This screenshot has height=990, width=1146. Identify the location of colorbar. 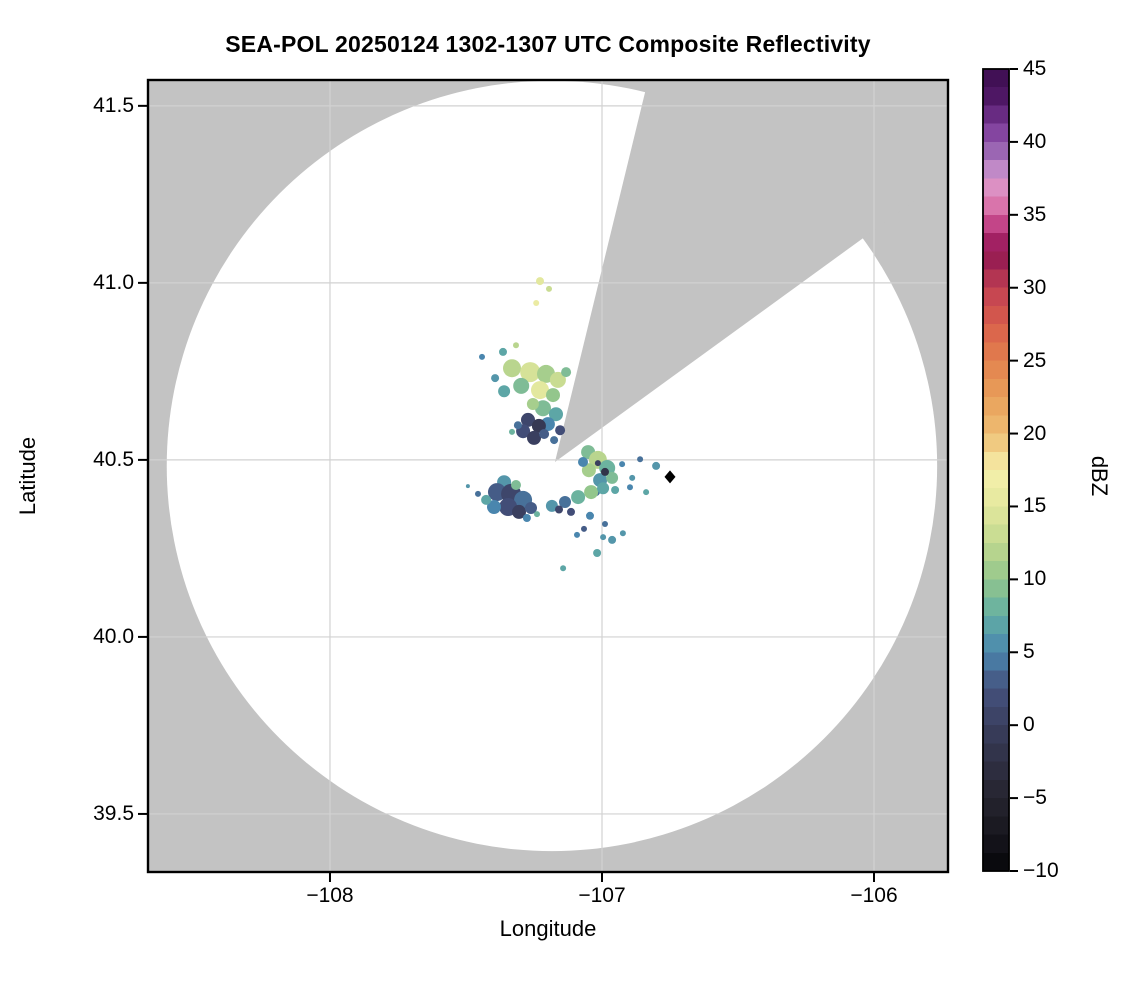
(1000, 470).